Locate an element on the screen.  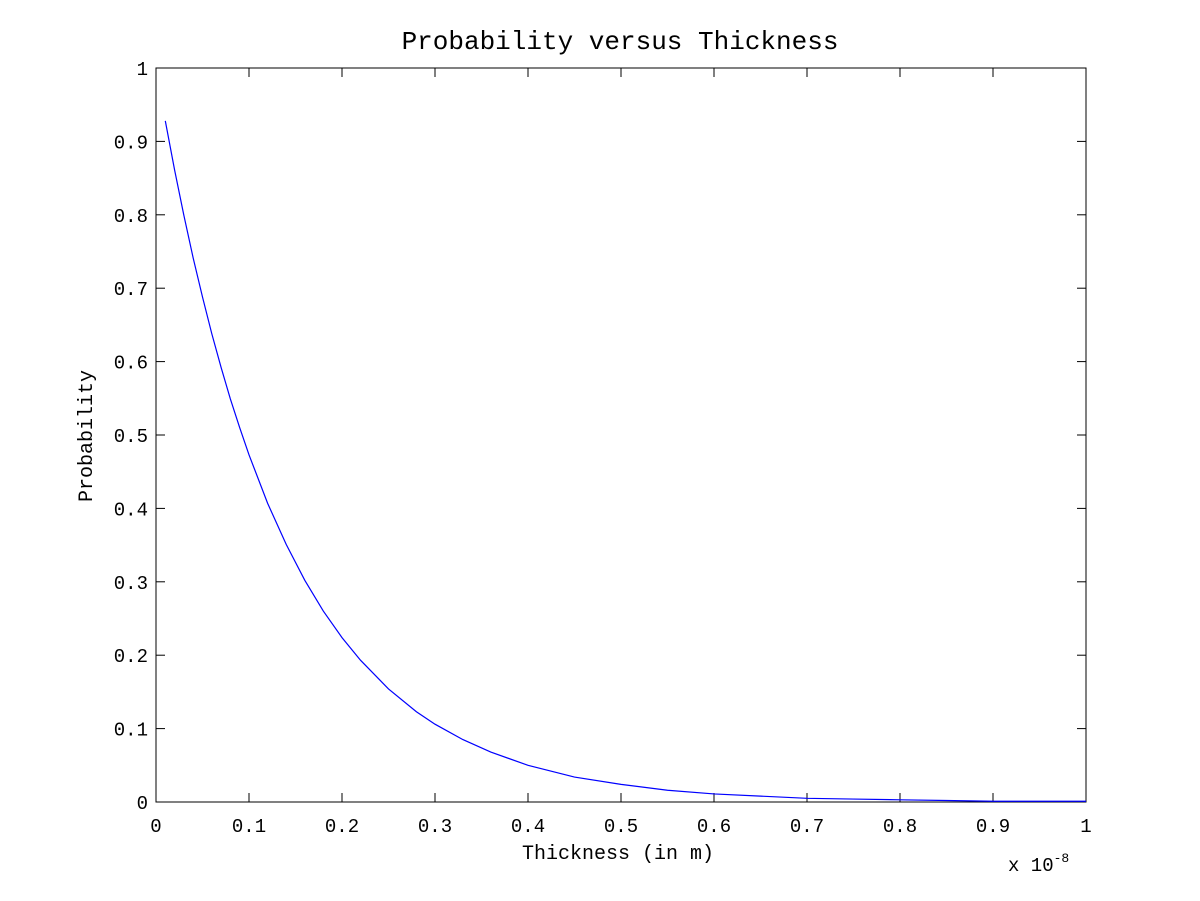
x-axis-title: Thickness (in m) is located at coordinates (618, 854).